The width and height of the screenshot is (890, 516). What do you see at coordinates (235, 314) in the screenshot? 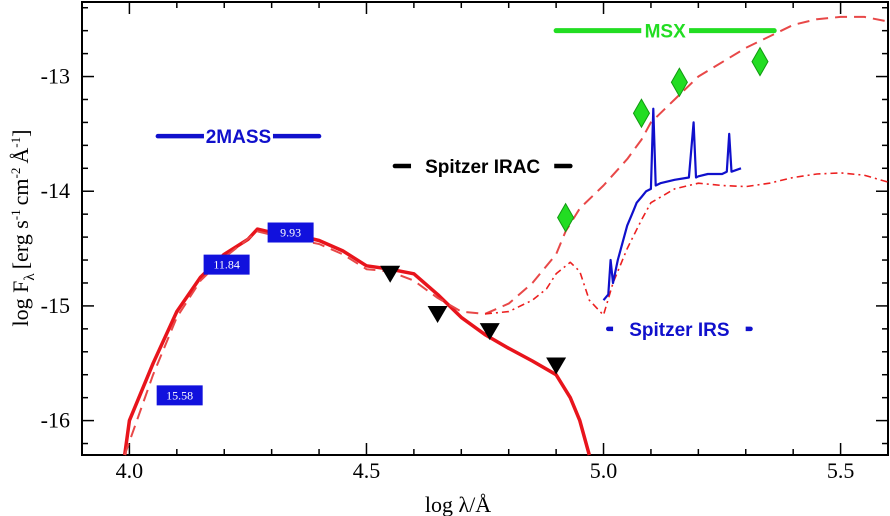
I see `photometry-box-layer: 15.58 11.84 9.93` at bounding box center [235, 314].